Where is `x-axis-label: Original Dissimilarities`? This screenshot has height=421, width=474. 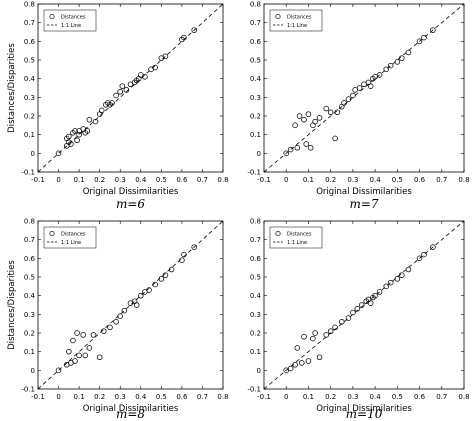
x-axis-label: Original Dissimilarities is located at coordinates (131, 409).